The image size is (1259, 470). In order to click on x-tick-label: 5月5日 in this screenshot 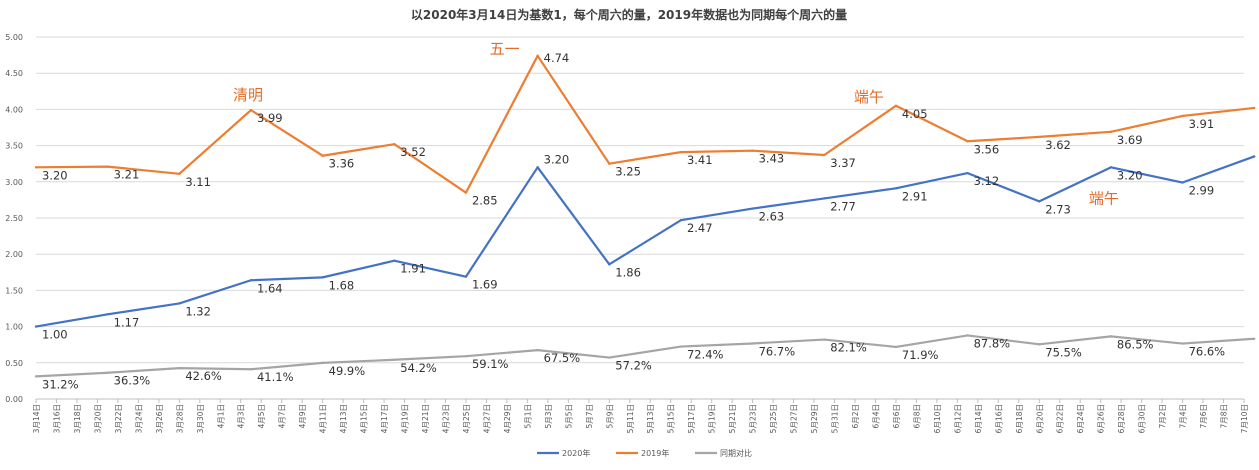, I will do `click(568, 416)`.